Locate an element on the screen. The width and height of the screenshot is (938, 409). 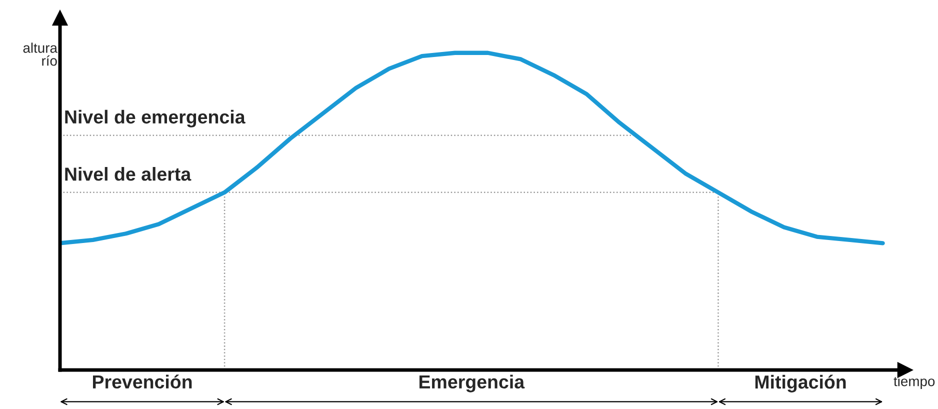
ref-line-label: Nivel de alerta is located at coordinates (128, 174).